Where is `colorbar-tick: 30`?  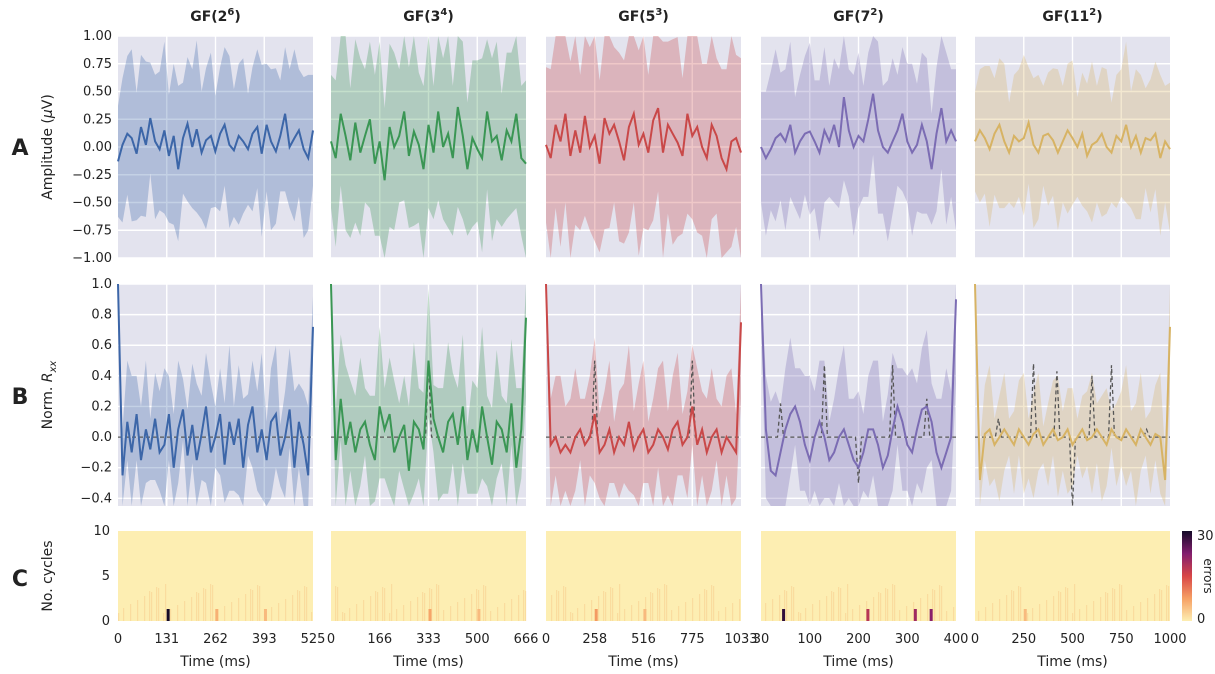
colorbar-tick: 30 is located at coordinates (1205, 536).